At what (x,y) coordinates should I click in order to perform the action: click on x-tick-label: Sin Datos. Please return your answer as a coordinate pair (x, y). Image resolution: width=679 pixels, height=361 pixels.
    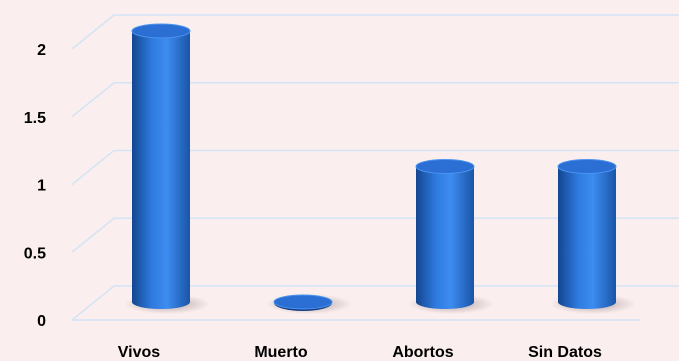
    Looking at the image, I should click on (565, 352).